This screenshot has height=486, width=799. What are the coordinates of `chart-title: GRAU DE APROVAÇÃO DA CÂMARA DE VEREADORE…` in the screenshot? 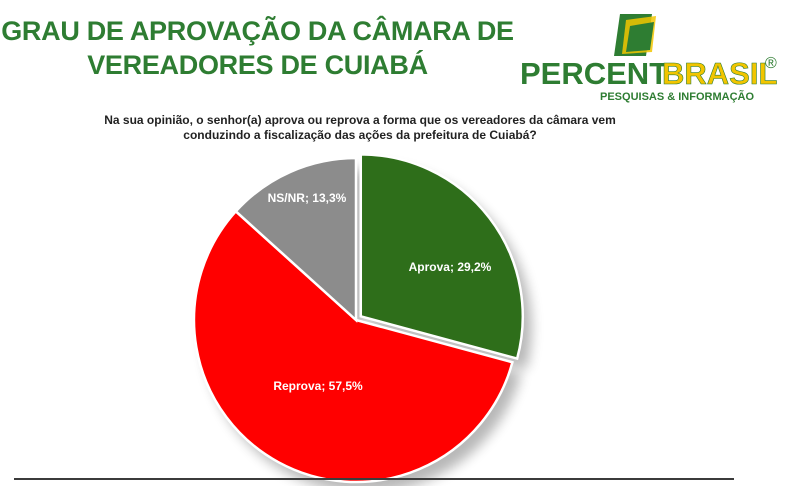 It's located at (257, 48).